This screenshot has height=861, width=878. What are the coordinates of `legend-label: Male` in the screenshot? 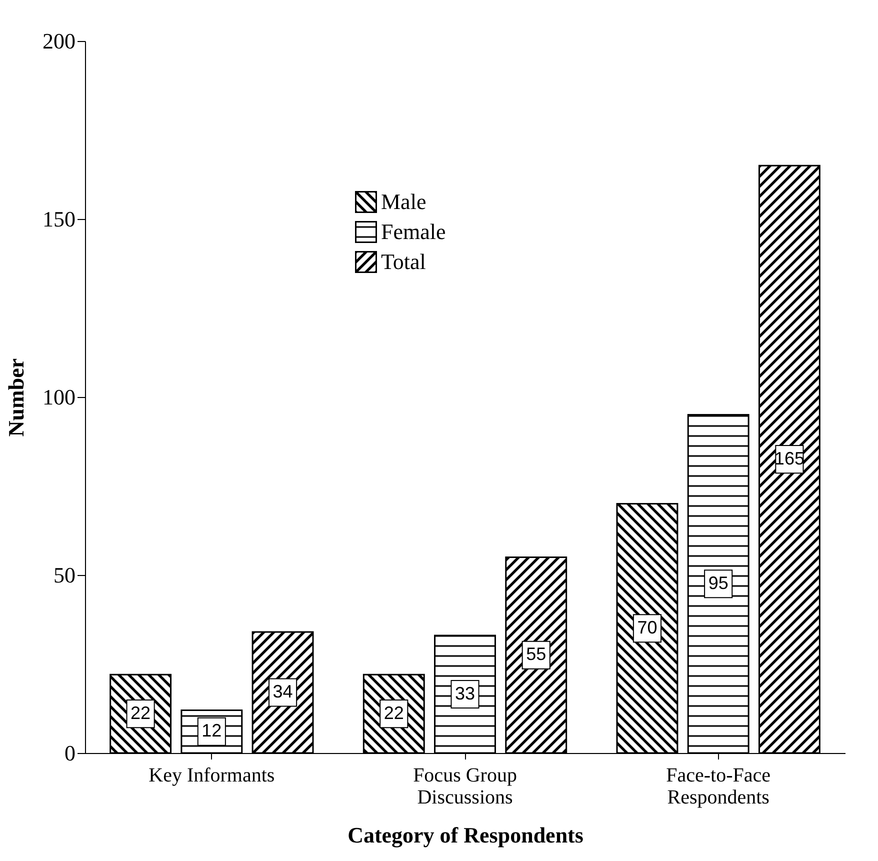 It's located at (403, 201).